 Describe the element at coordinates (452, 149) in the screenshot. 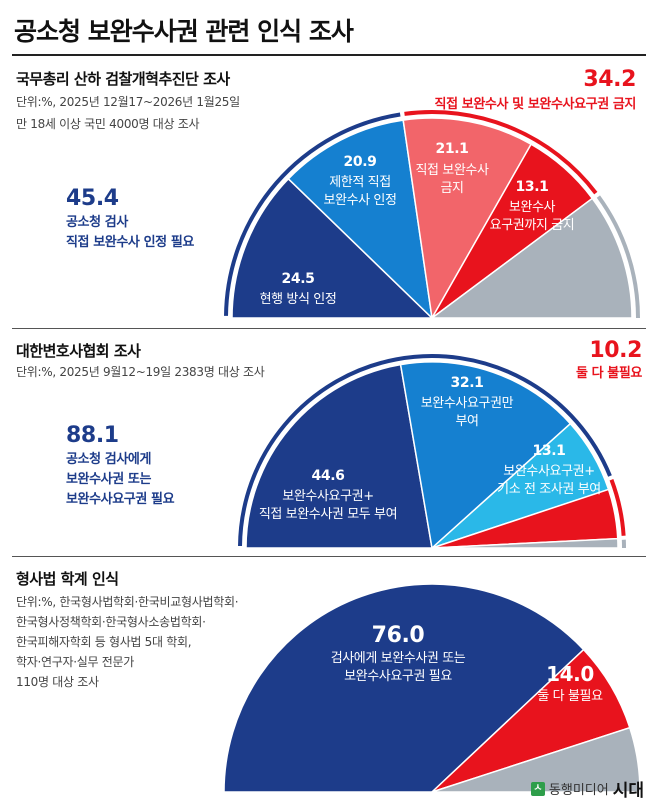

I see `chart1-slice-3-value: 21.1` at that location.